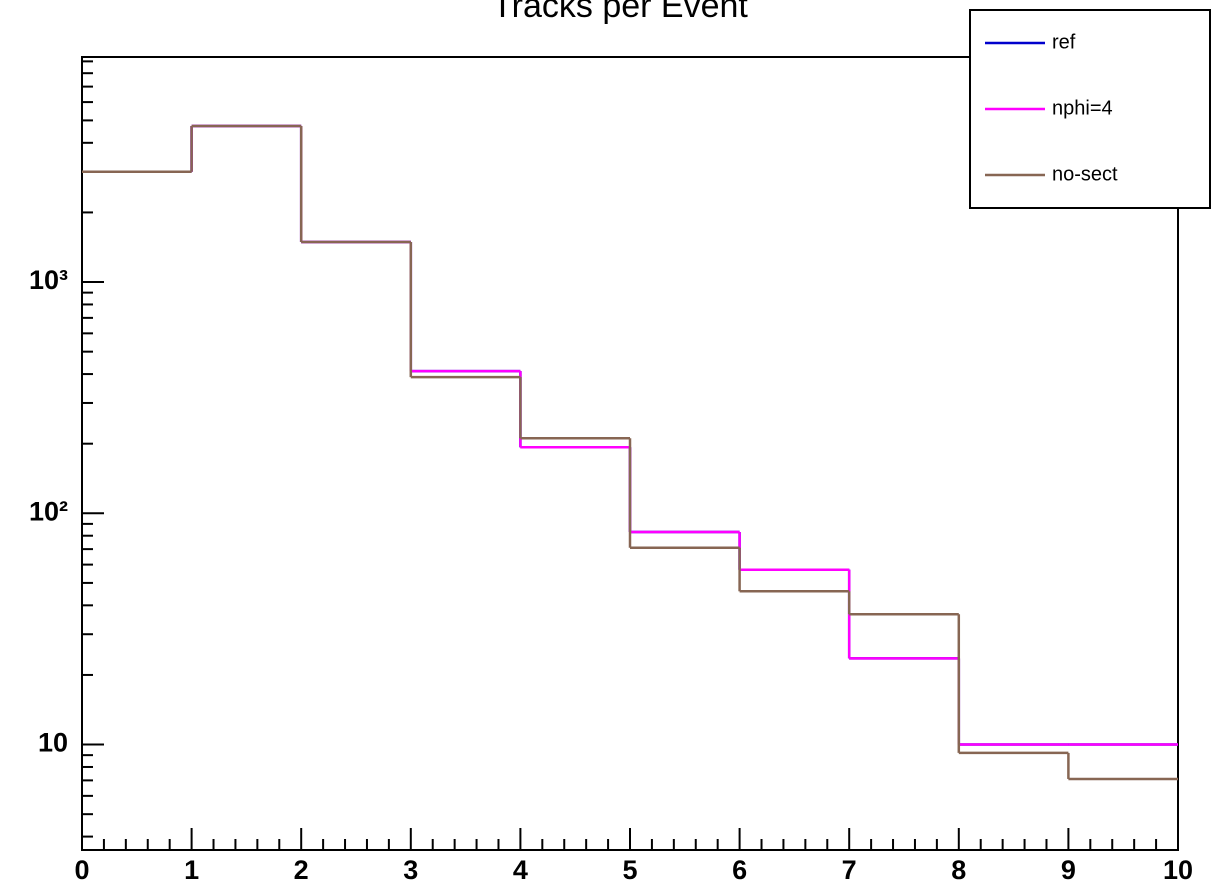 This screenshot has width=1213, height=887. What do you see at coordinates (48, 511) in the screenshot?
I see `y-tick-label: 10²` at bounding box center [48, 511].